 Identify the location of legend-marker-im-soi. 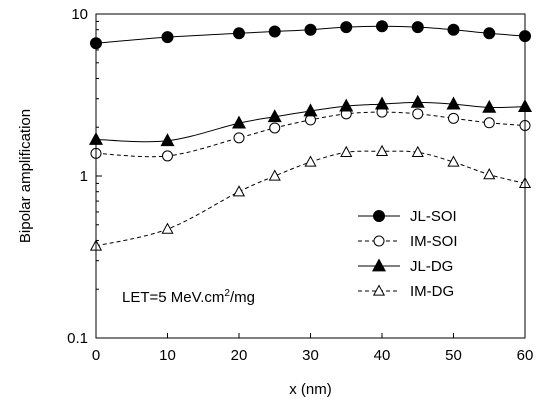
(379, 241).